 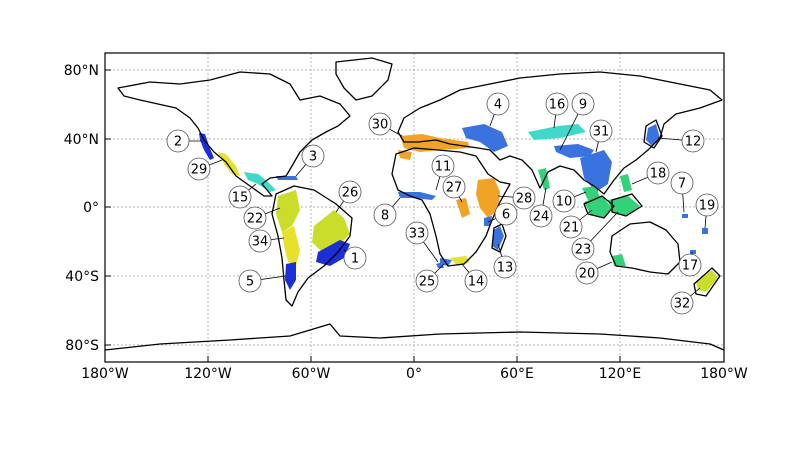 What do you see at coordinates (240, 198) in the screenshot?
I see `callout-label: 15` at bounding box center [240, 198].